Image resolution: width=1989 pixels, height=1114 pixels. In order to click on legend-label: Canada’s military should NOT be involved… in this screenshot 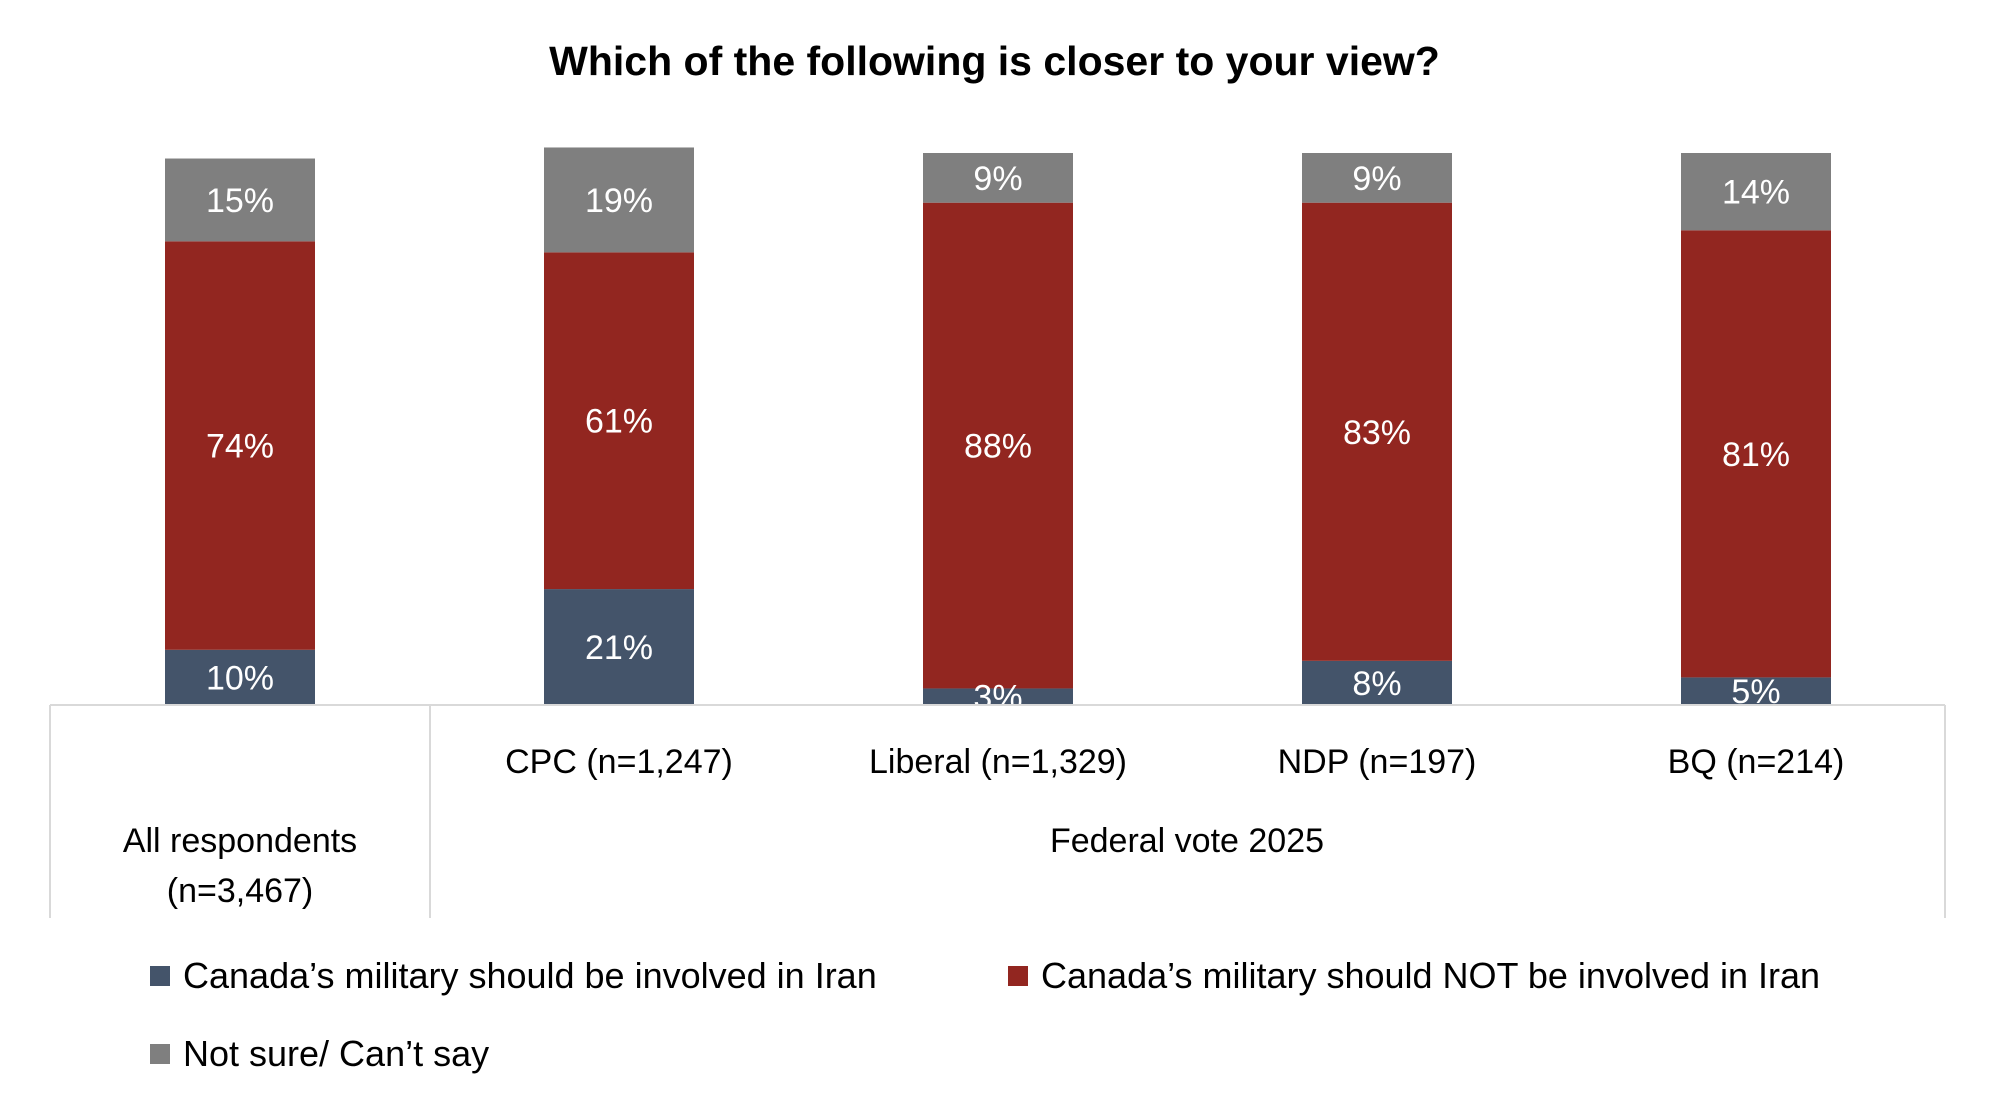, I will do `click(1431, 975)`.